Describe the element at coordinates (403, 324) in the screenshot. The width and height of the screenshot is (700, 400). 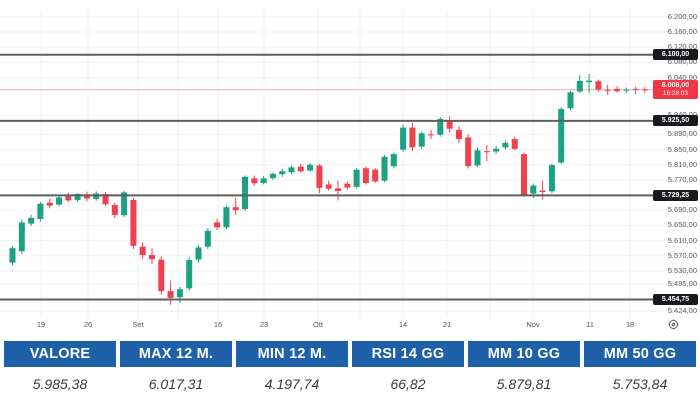
I see `time-axis-label: 14` at that location.